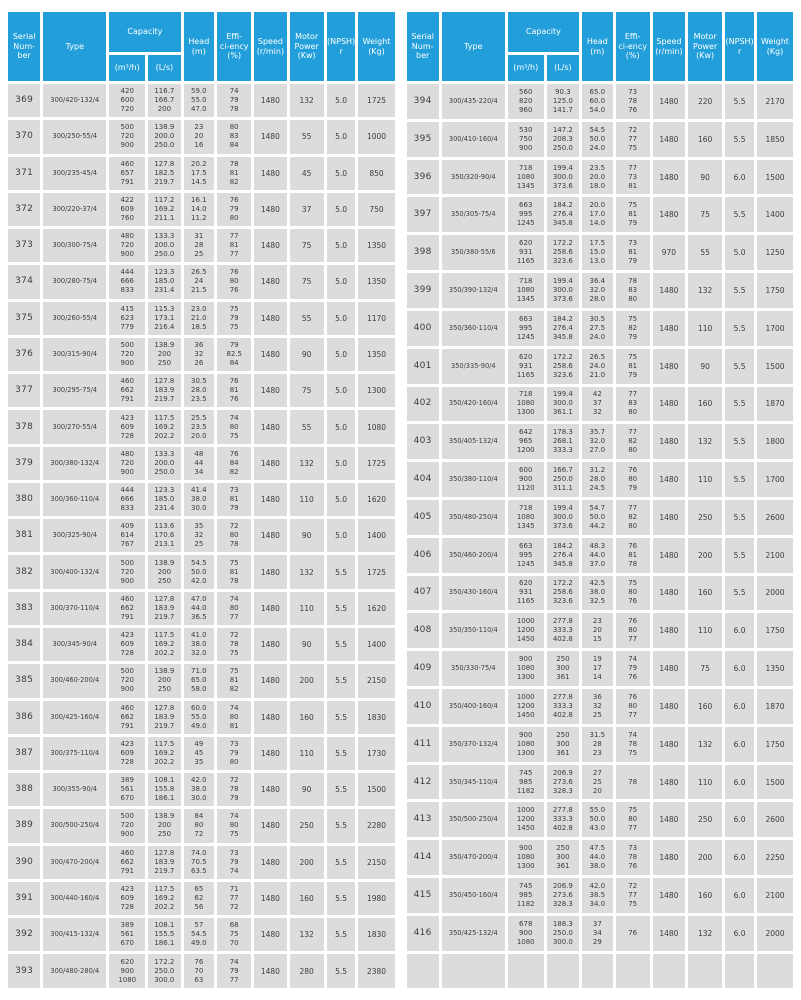  Describe the element at coordinates (199, 101) in the screenshot. I see `cell-head: 59.0 55.0 47.0` at that location.